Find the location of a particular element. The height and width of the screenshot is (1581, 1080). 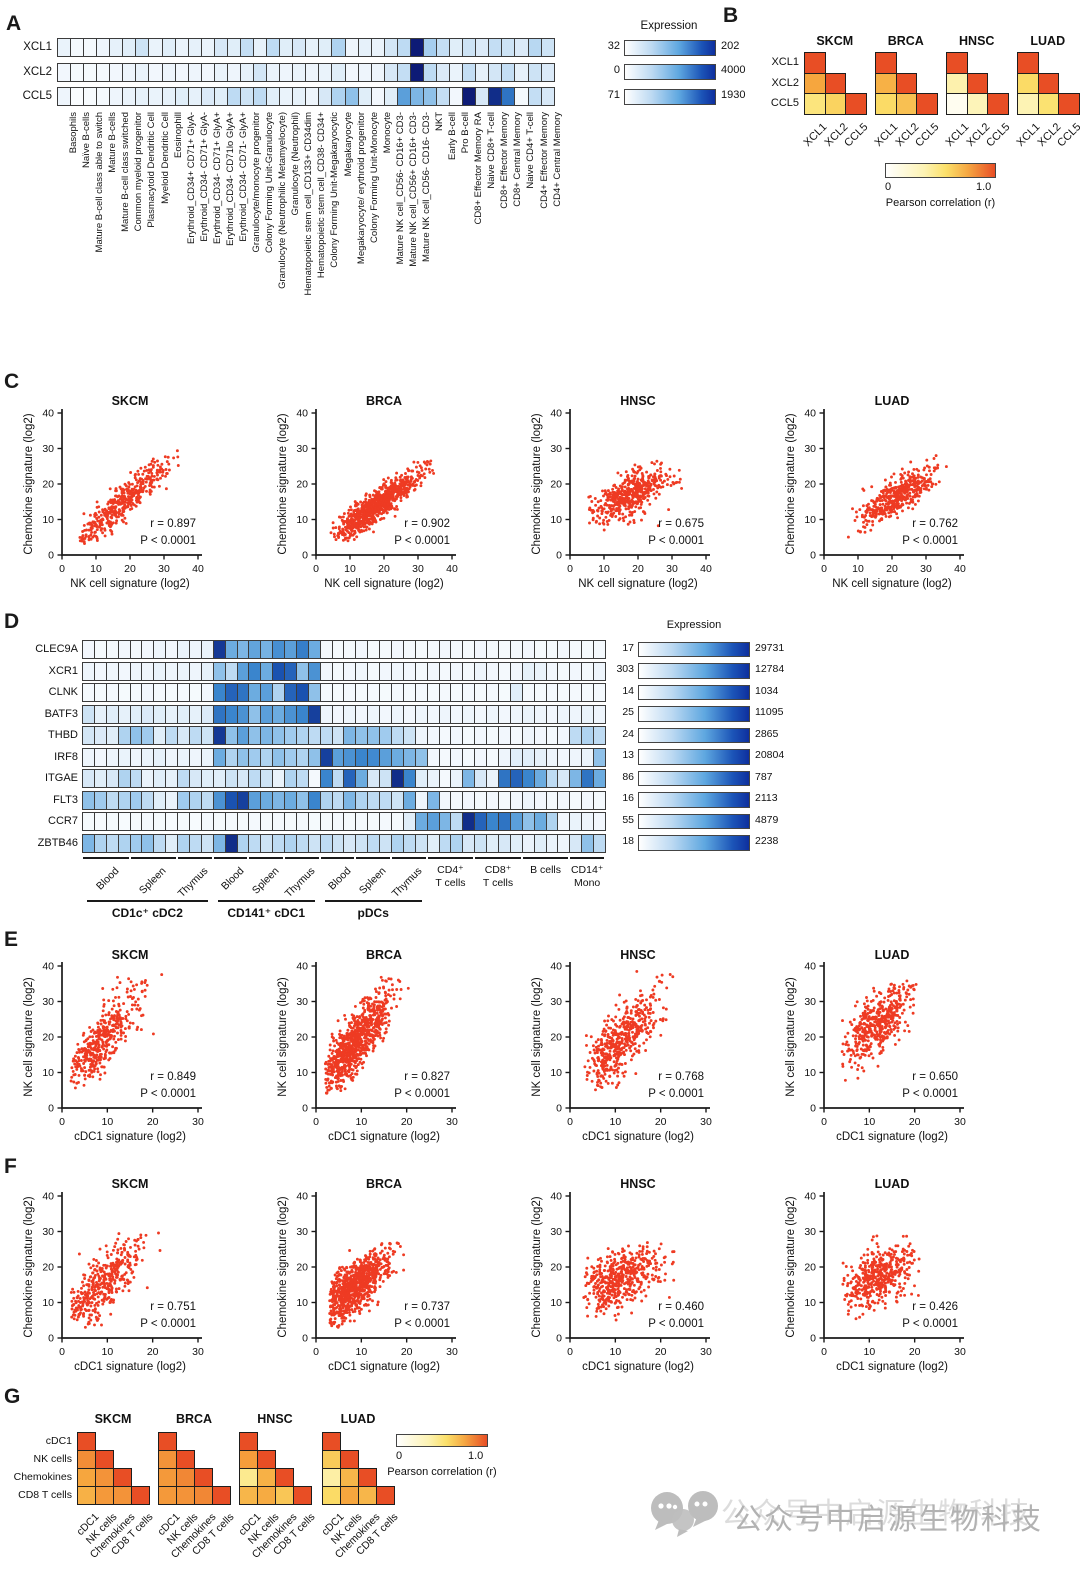

y-tick-label: 40 is located at coordinates (302, 414).